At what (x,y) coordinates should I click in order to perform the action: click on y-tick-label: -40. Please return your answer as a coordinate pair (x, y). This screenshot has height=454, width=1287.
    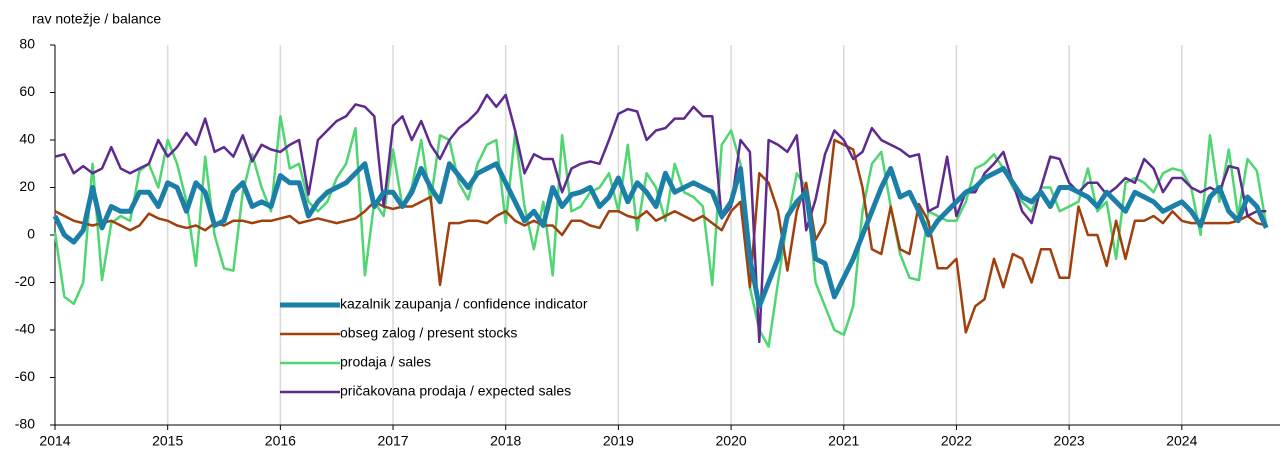
    Looking at the image, I should click on (25, 329).